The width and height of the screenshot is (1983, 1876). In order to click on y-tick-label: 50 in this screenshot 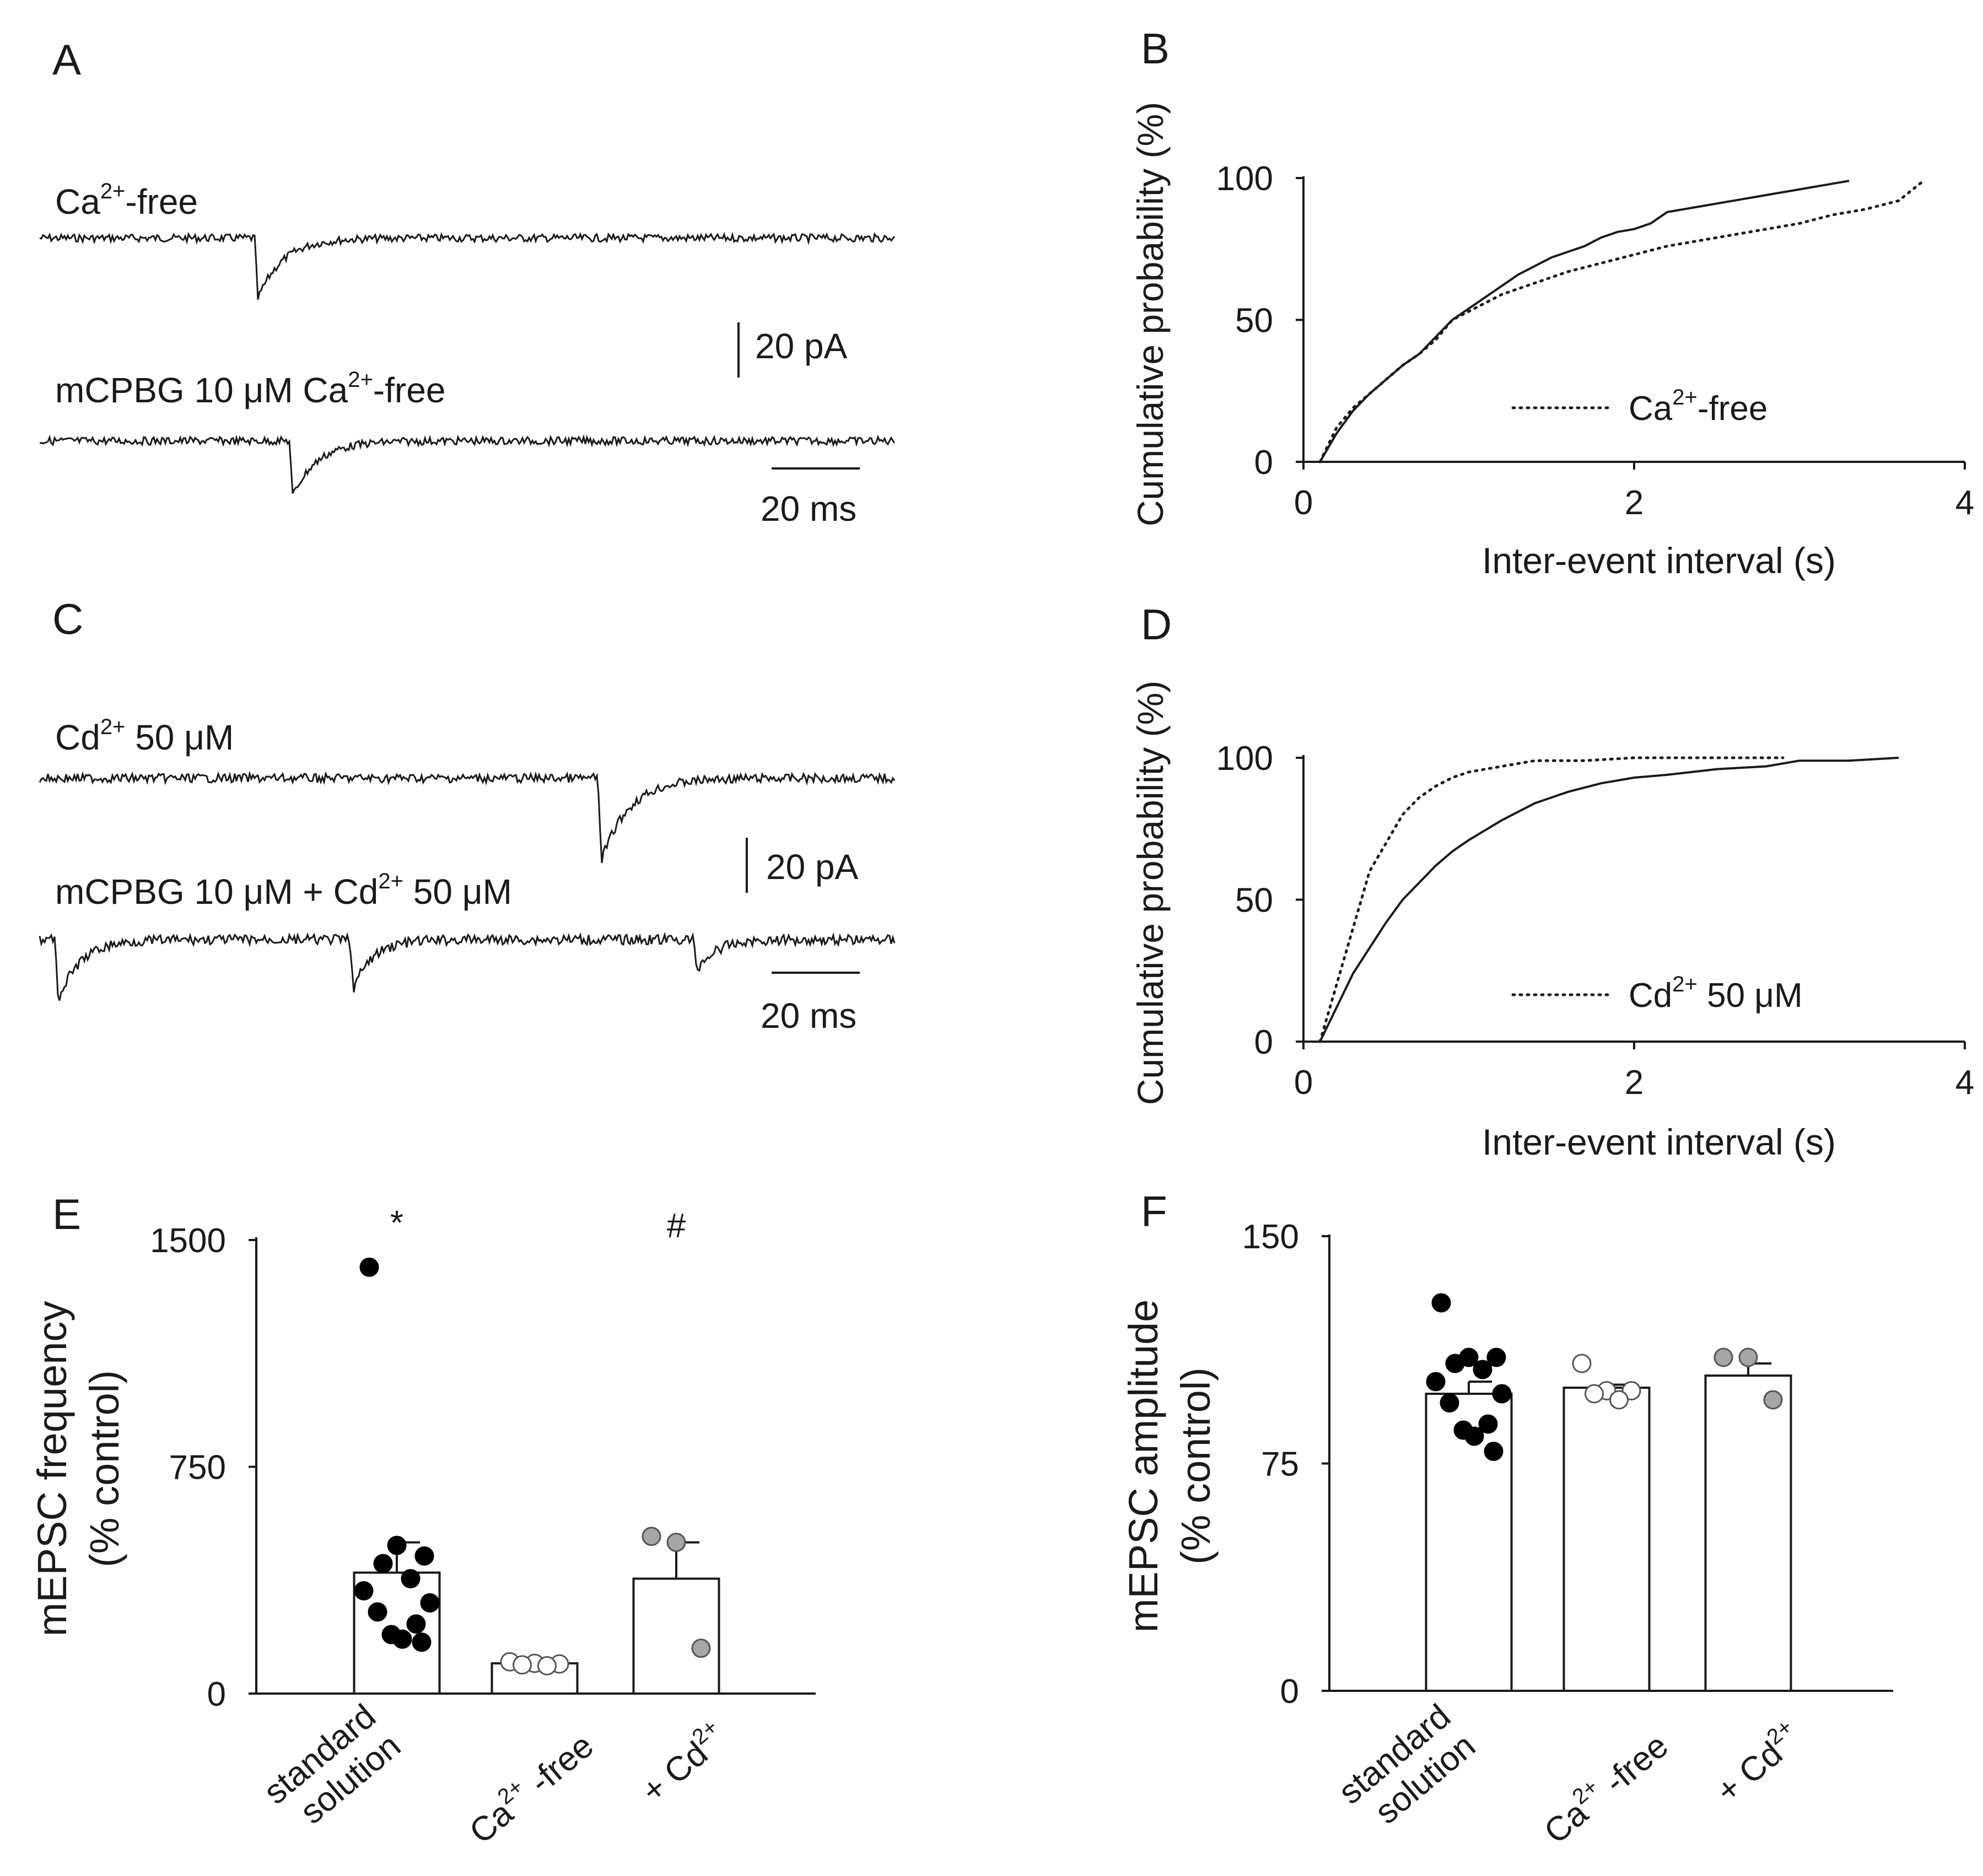, I will do `click(1254, 901)`.